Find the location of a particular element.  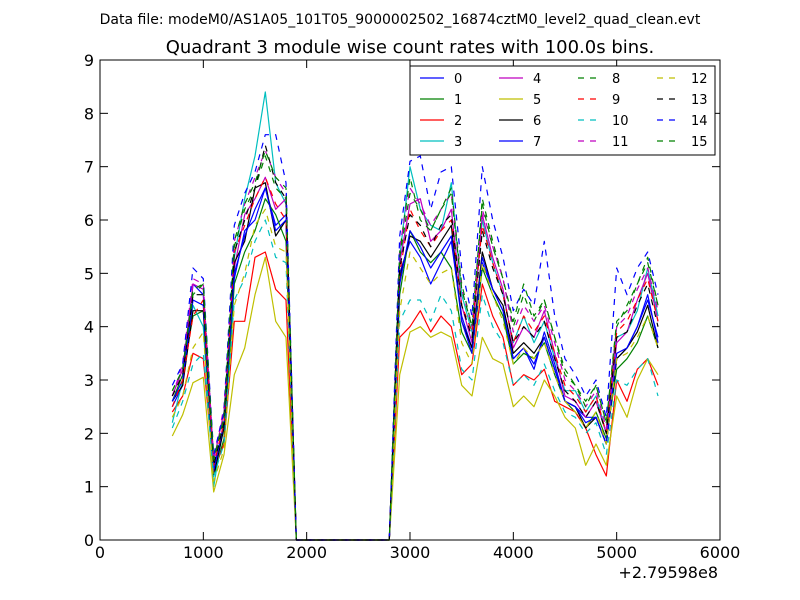

y-tick-label: 9 is located at coordinates (89, 60).